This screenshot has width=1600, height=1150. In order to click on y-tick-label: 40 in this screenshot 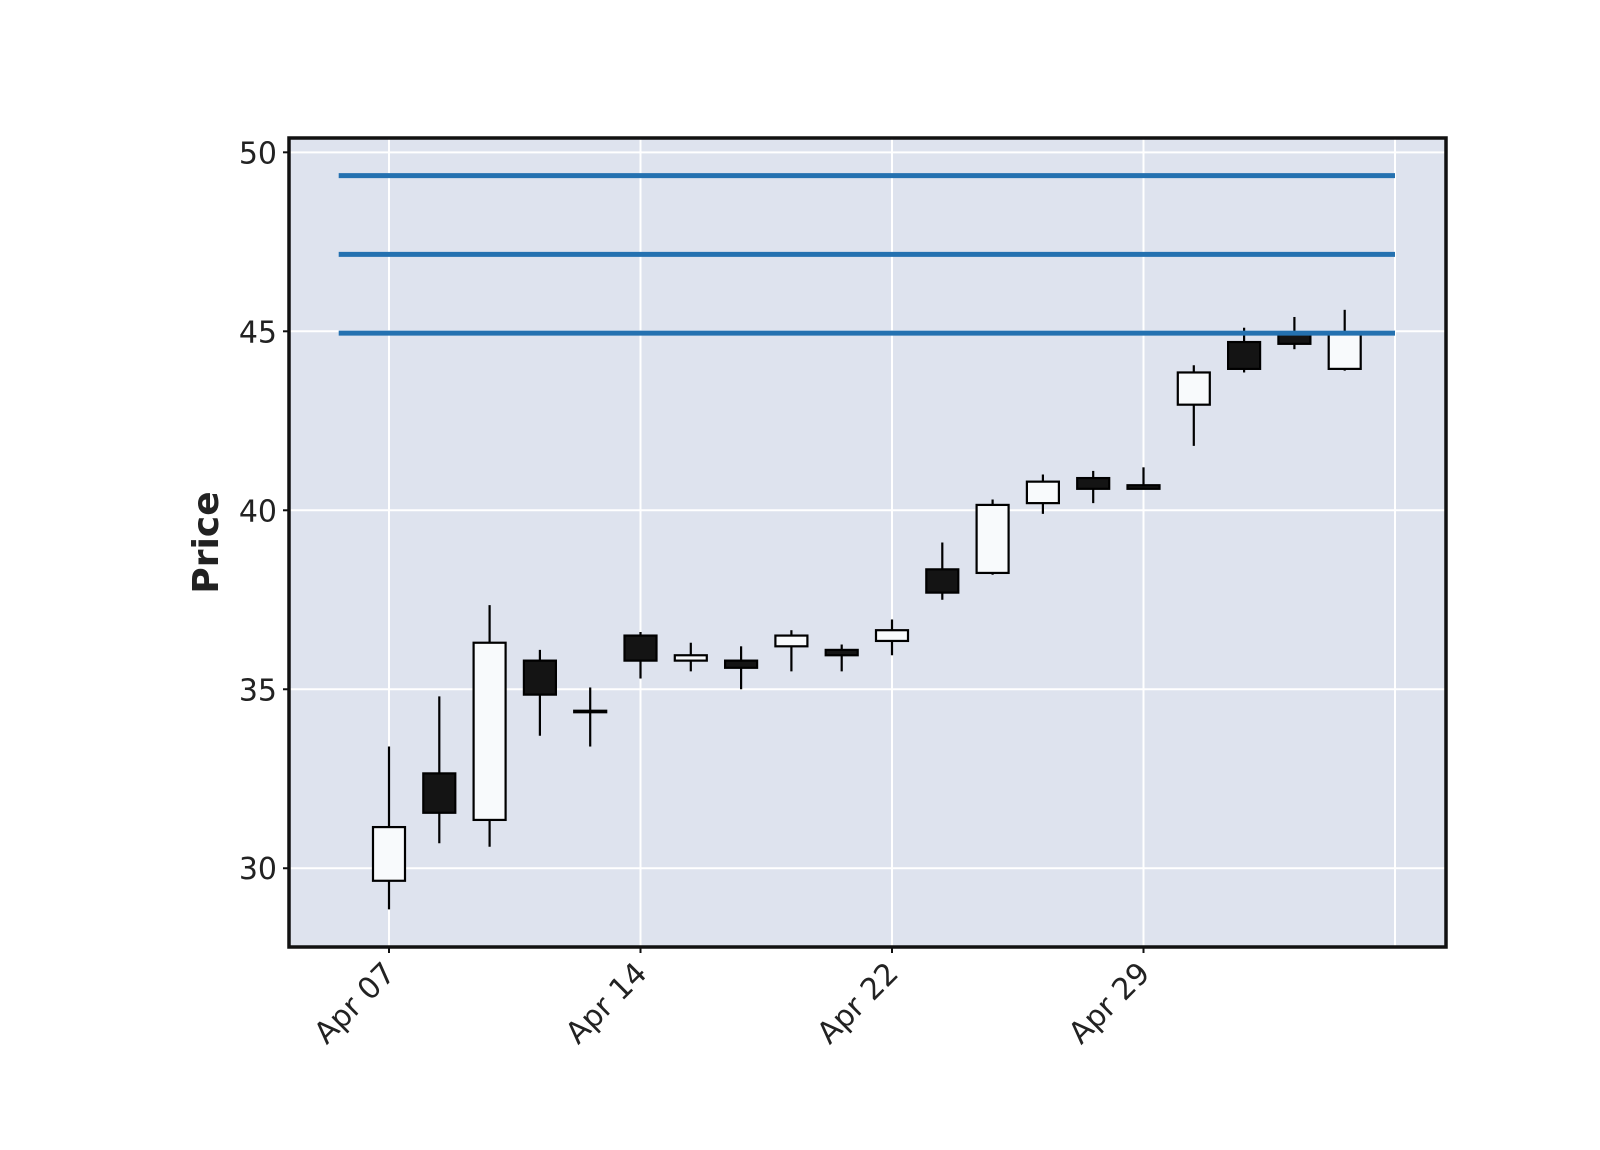, I will do `click(258, 511)`.